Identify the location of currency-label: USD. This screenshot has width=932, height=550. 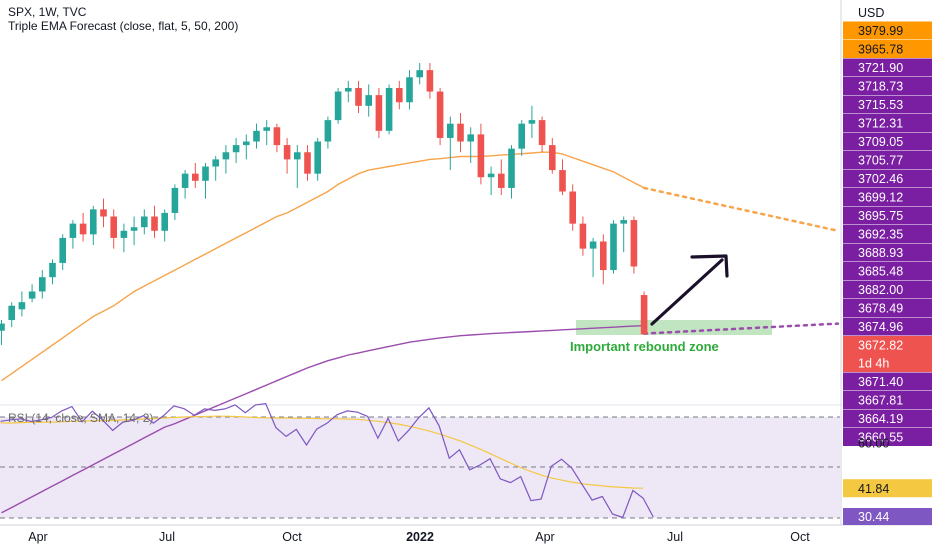
(871, 13).